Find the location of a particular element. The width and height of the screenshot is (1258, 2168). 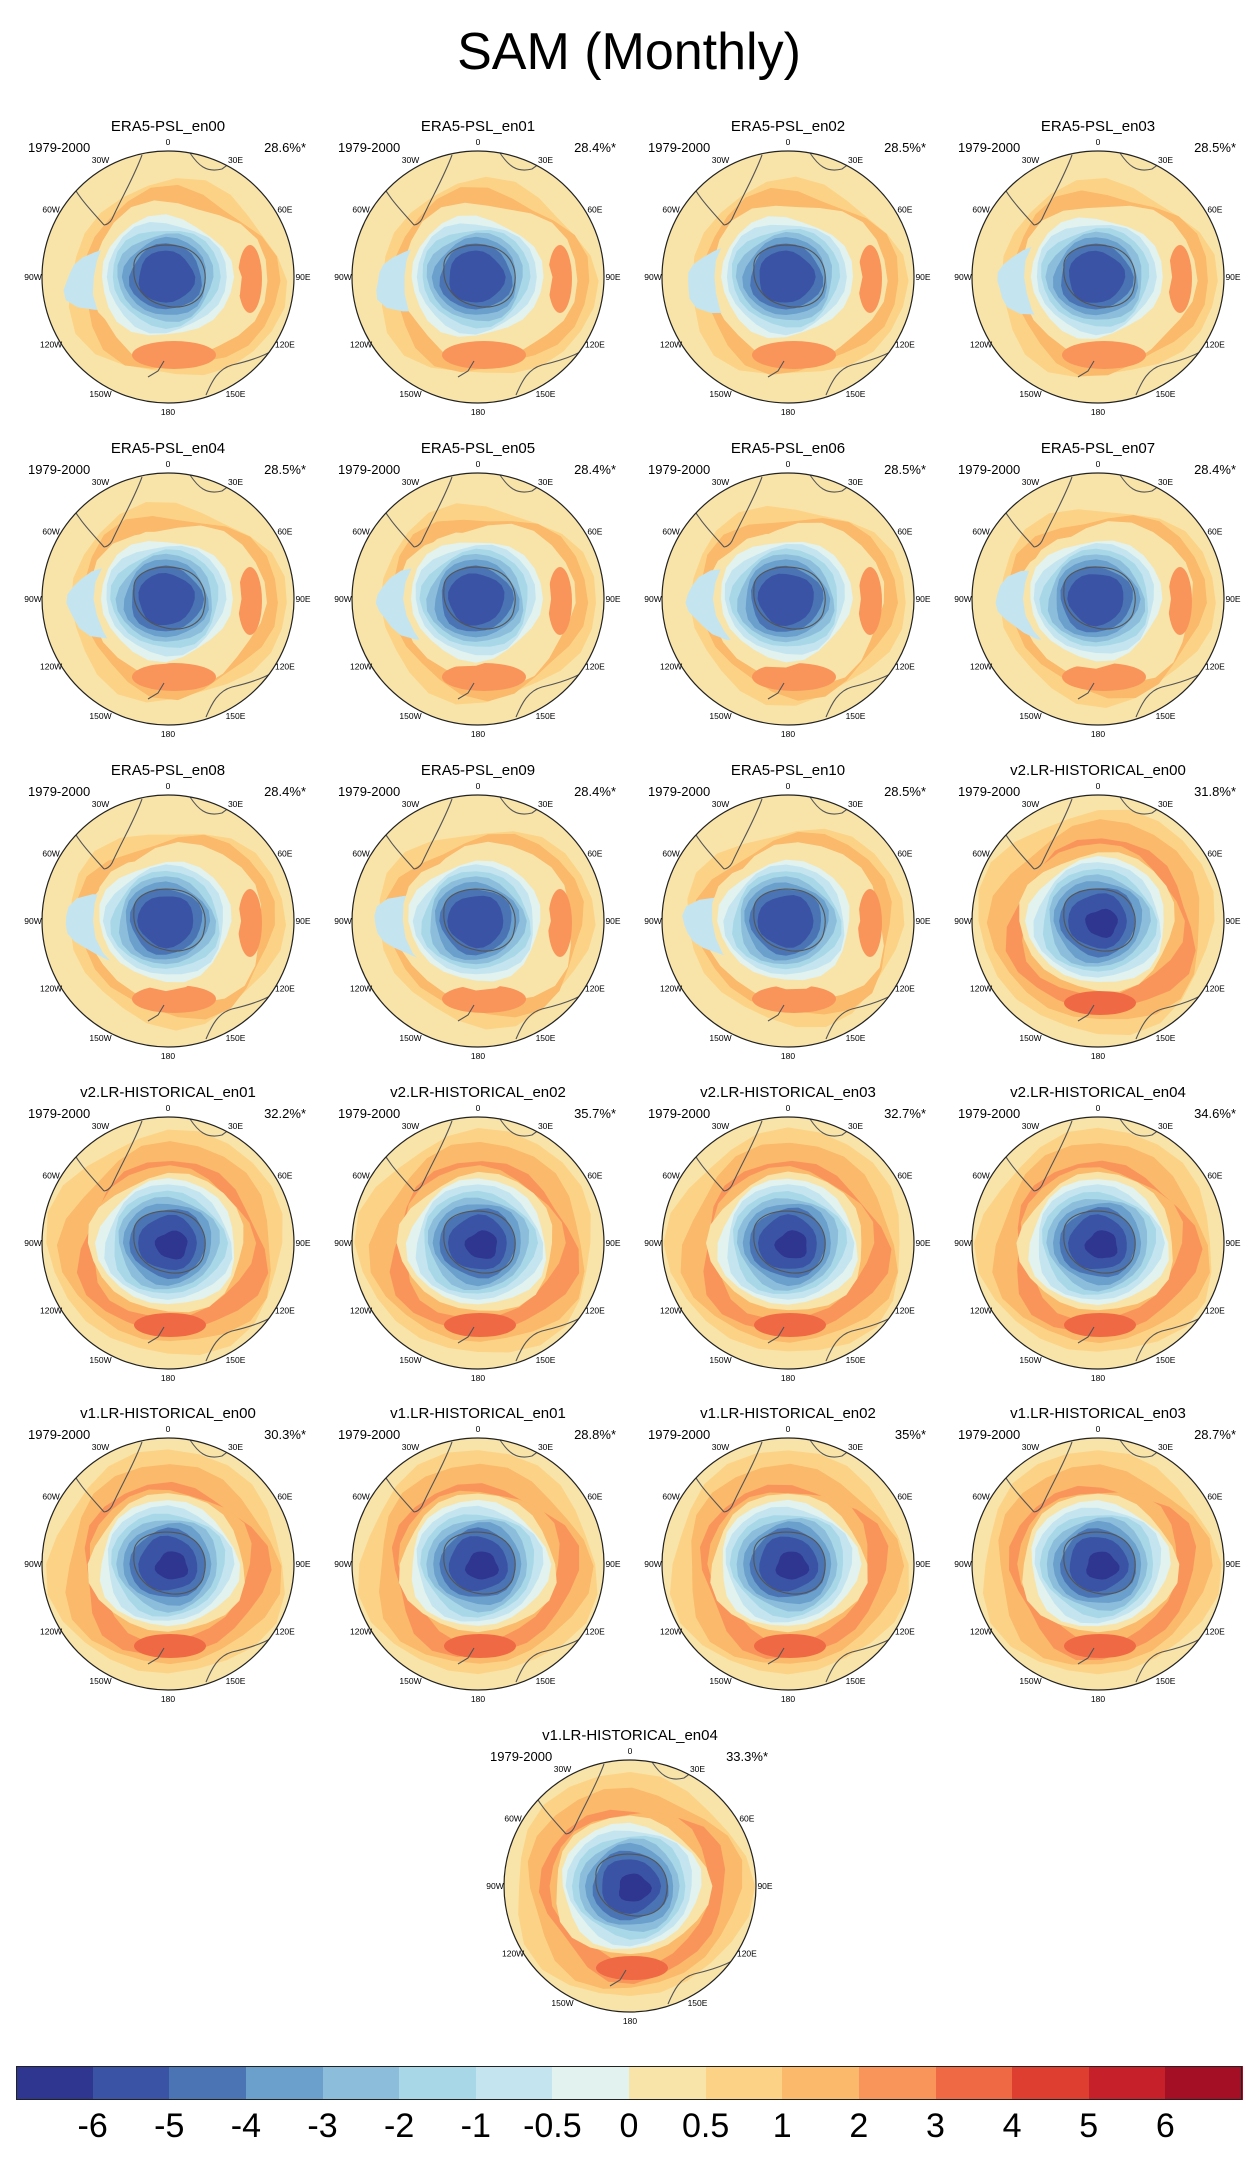

panel-title: v1.LR-HISTORICAL_en03 is located at coordinates (1098, 1413).